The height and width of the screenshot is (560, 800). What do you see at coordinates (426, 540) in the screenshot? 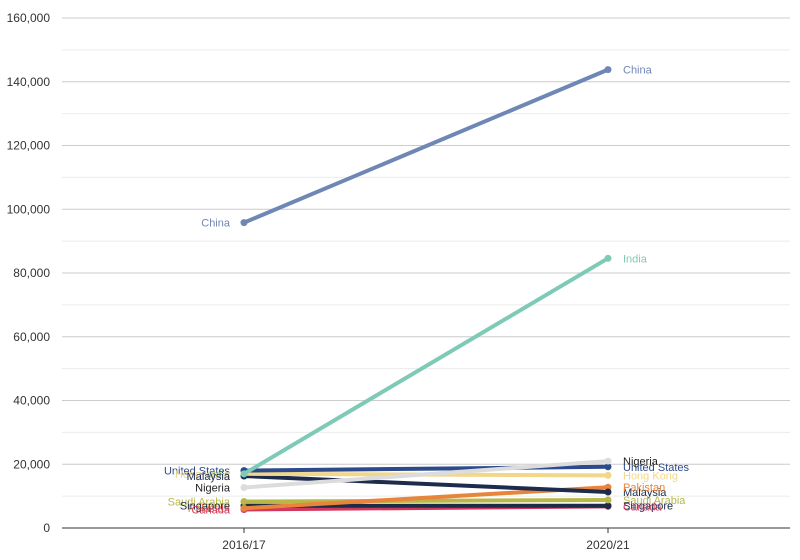
I see `x-axis-ticks: 2016/17 2020/21` at bounding box center [426, 540].